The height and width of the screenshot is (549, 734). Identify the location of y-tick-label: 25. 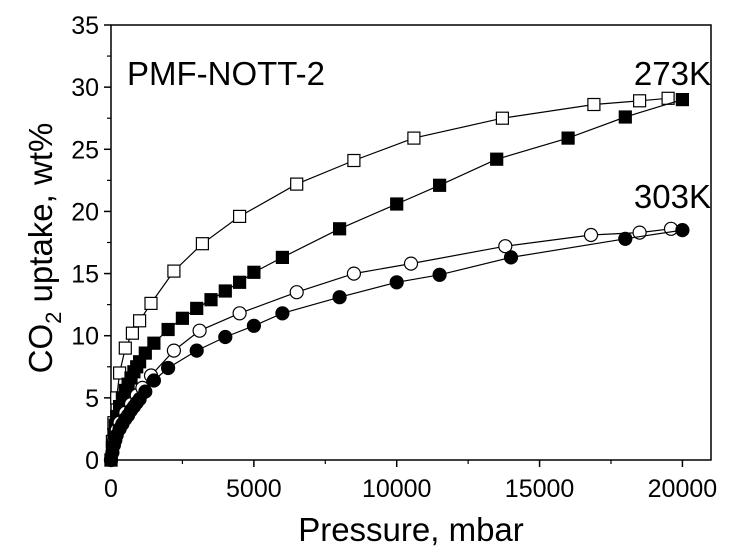
(85, 150).